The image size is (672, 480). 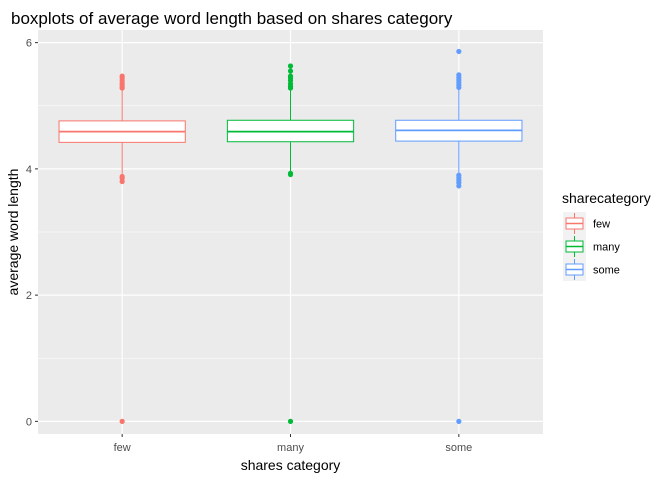 What do you see at coordinates (29, 44) in the screenshot?
I see `y-tick-label: 6` at bounding box center [29, 44].